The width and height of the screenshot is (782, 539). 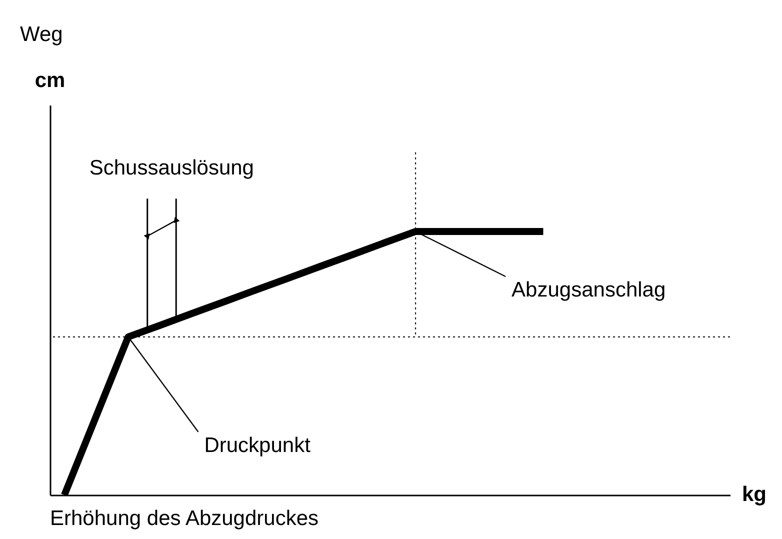 What do you see at coordinates (589, 290) in the screenshot?
I see `annotation: Abzugsanschlag` at bounding box center [589, 290].